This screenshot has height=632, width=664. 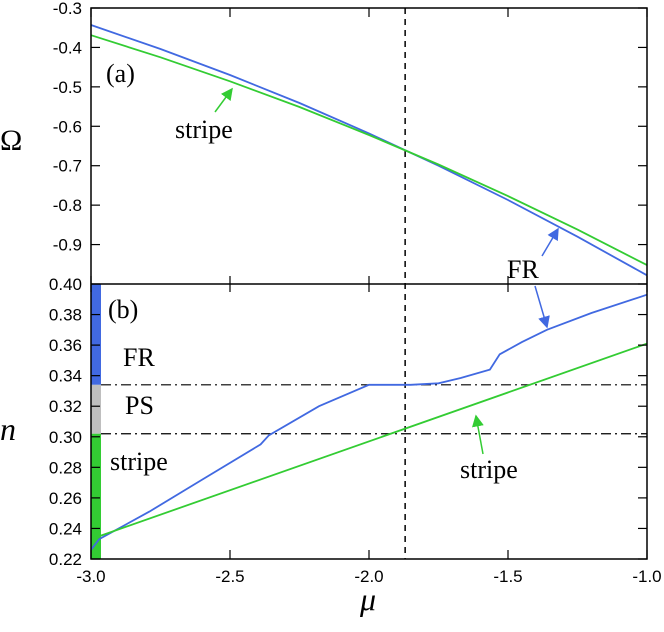 I want to click on region-ps-label: PS, so click(x=139, y=405).